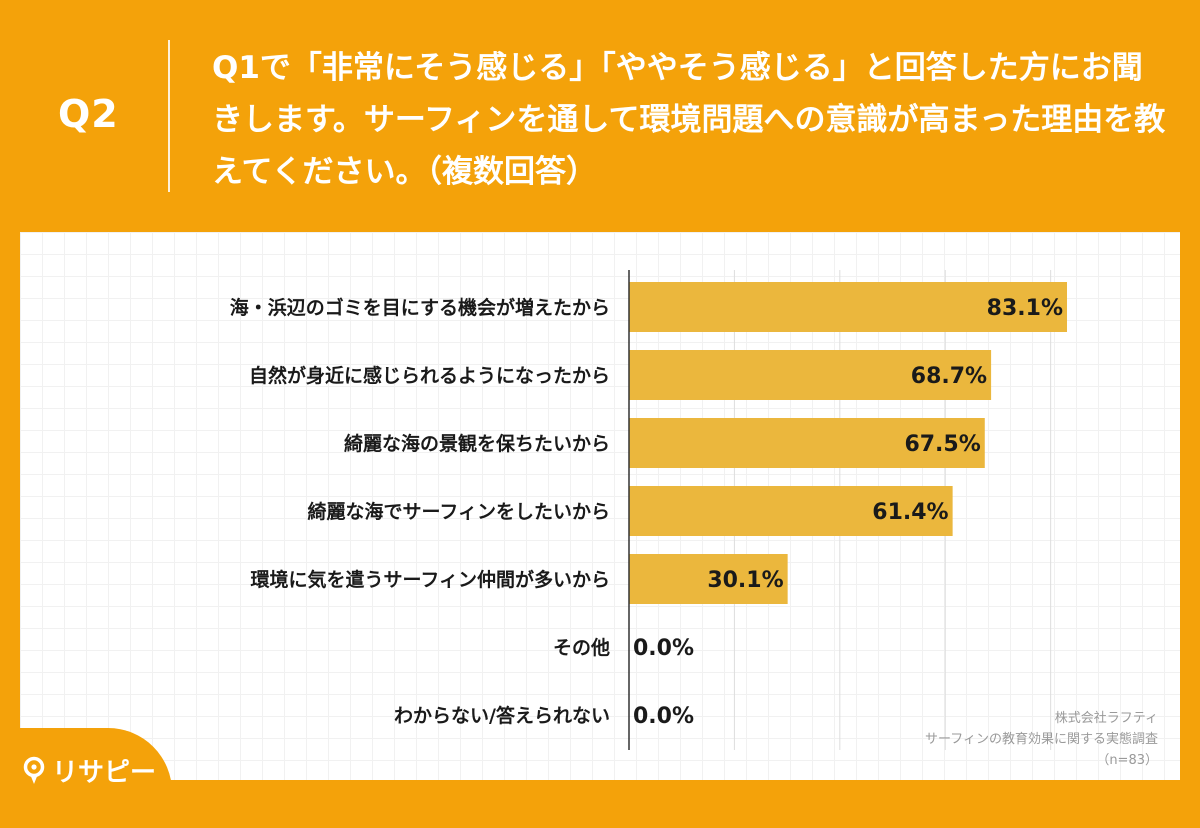 This screenshot has height=828, width=1200. What do you see at coordinates (104, 773) in the screenshot?
I see `logo-text: リサピー` at bounding box center [104, 773].